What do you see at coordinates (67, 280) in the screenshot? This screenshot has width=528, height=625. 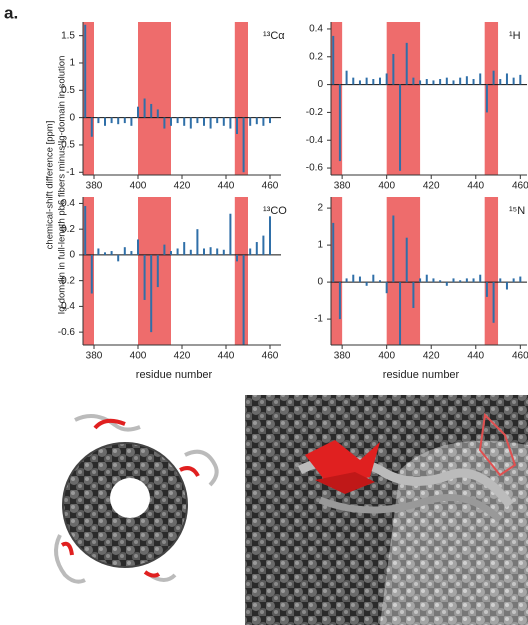 I see `y-tick-label: -0.2` at bounding box center [67, 280].